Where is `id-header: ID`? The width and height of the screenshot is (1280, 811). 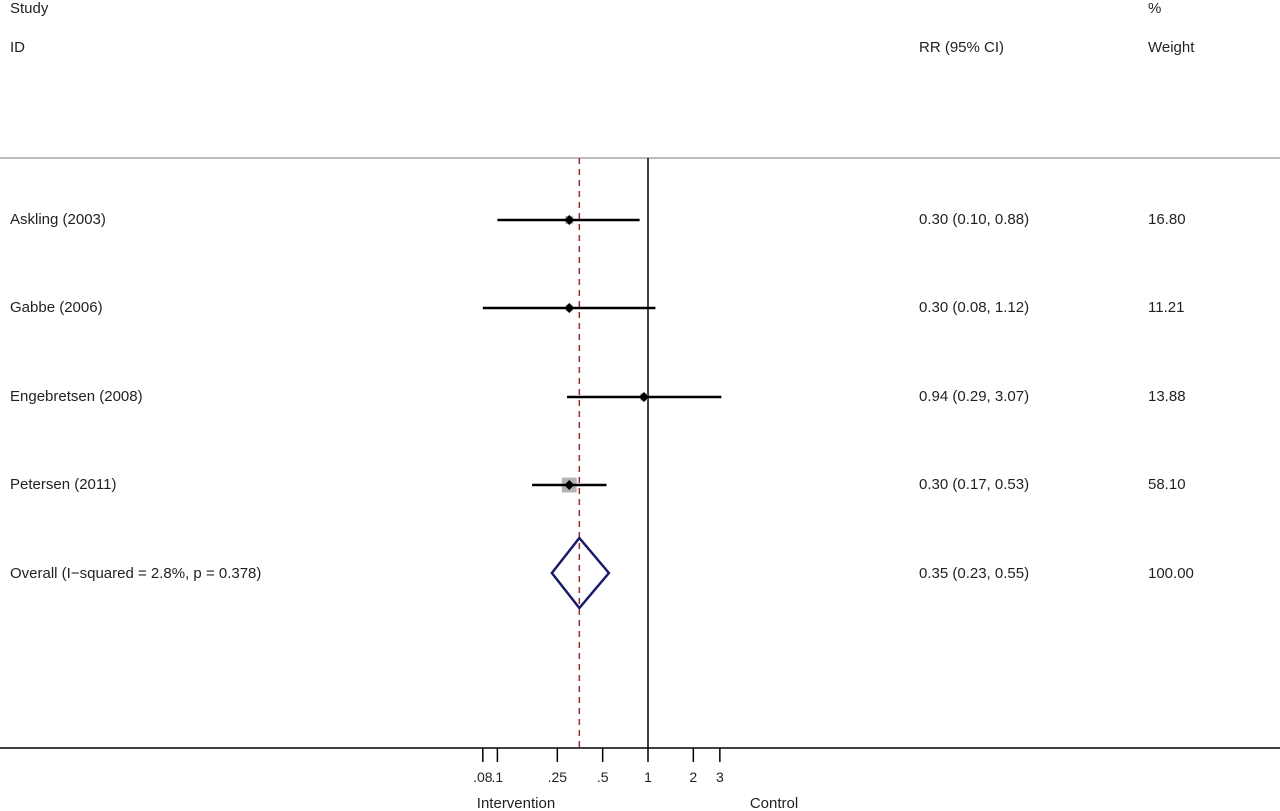
id-header: ID is located at coordinates (17, 47).